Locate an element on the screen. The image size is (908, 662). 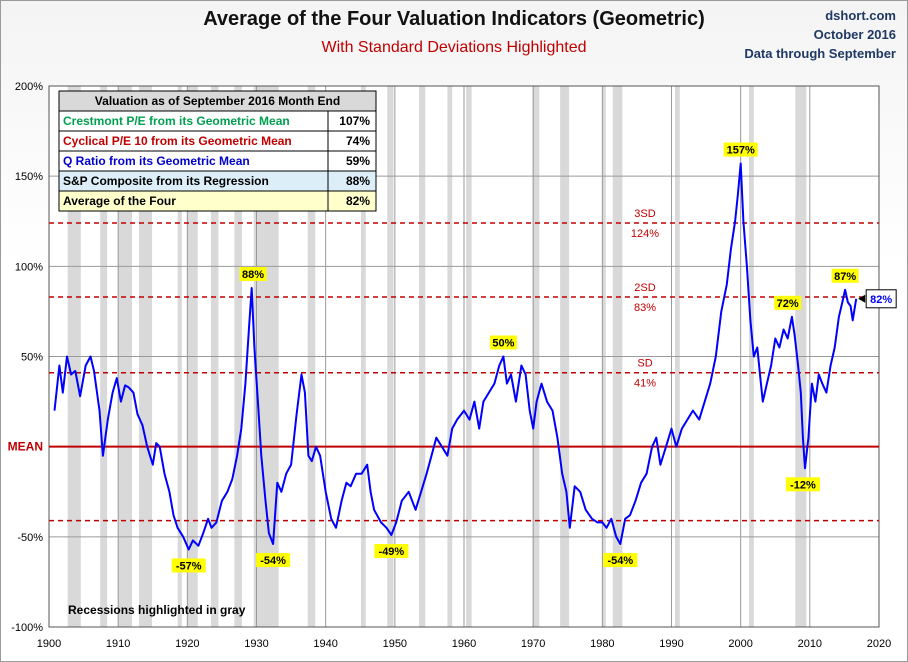
recession-note: Recessions highlighted in gray is located at coordinates (157, 610).